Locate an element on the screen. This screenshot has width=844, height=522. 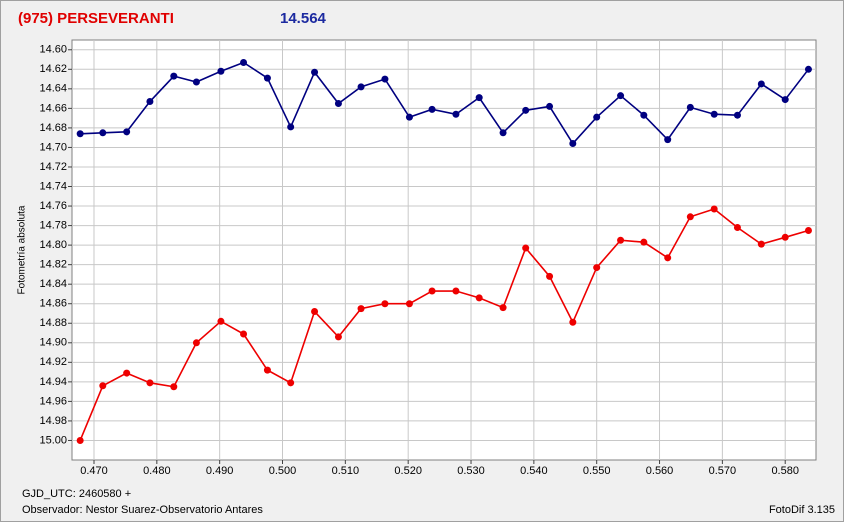
footer-date: GJD_UTC: 2460580 + is located at coordinates (76, 494).